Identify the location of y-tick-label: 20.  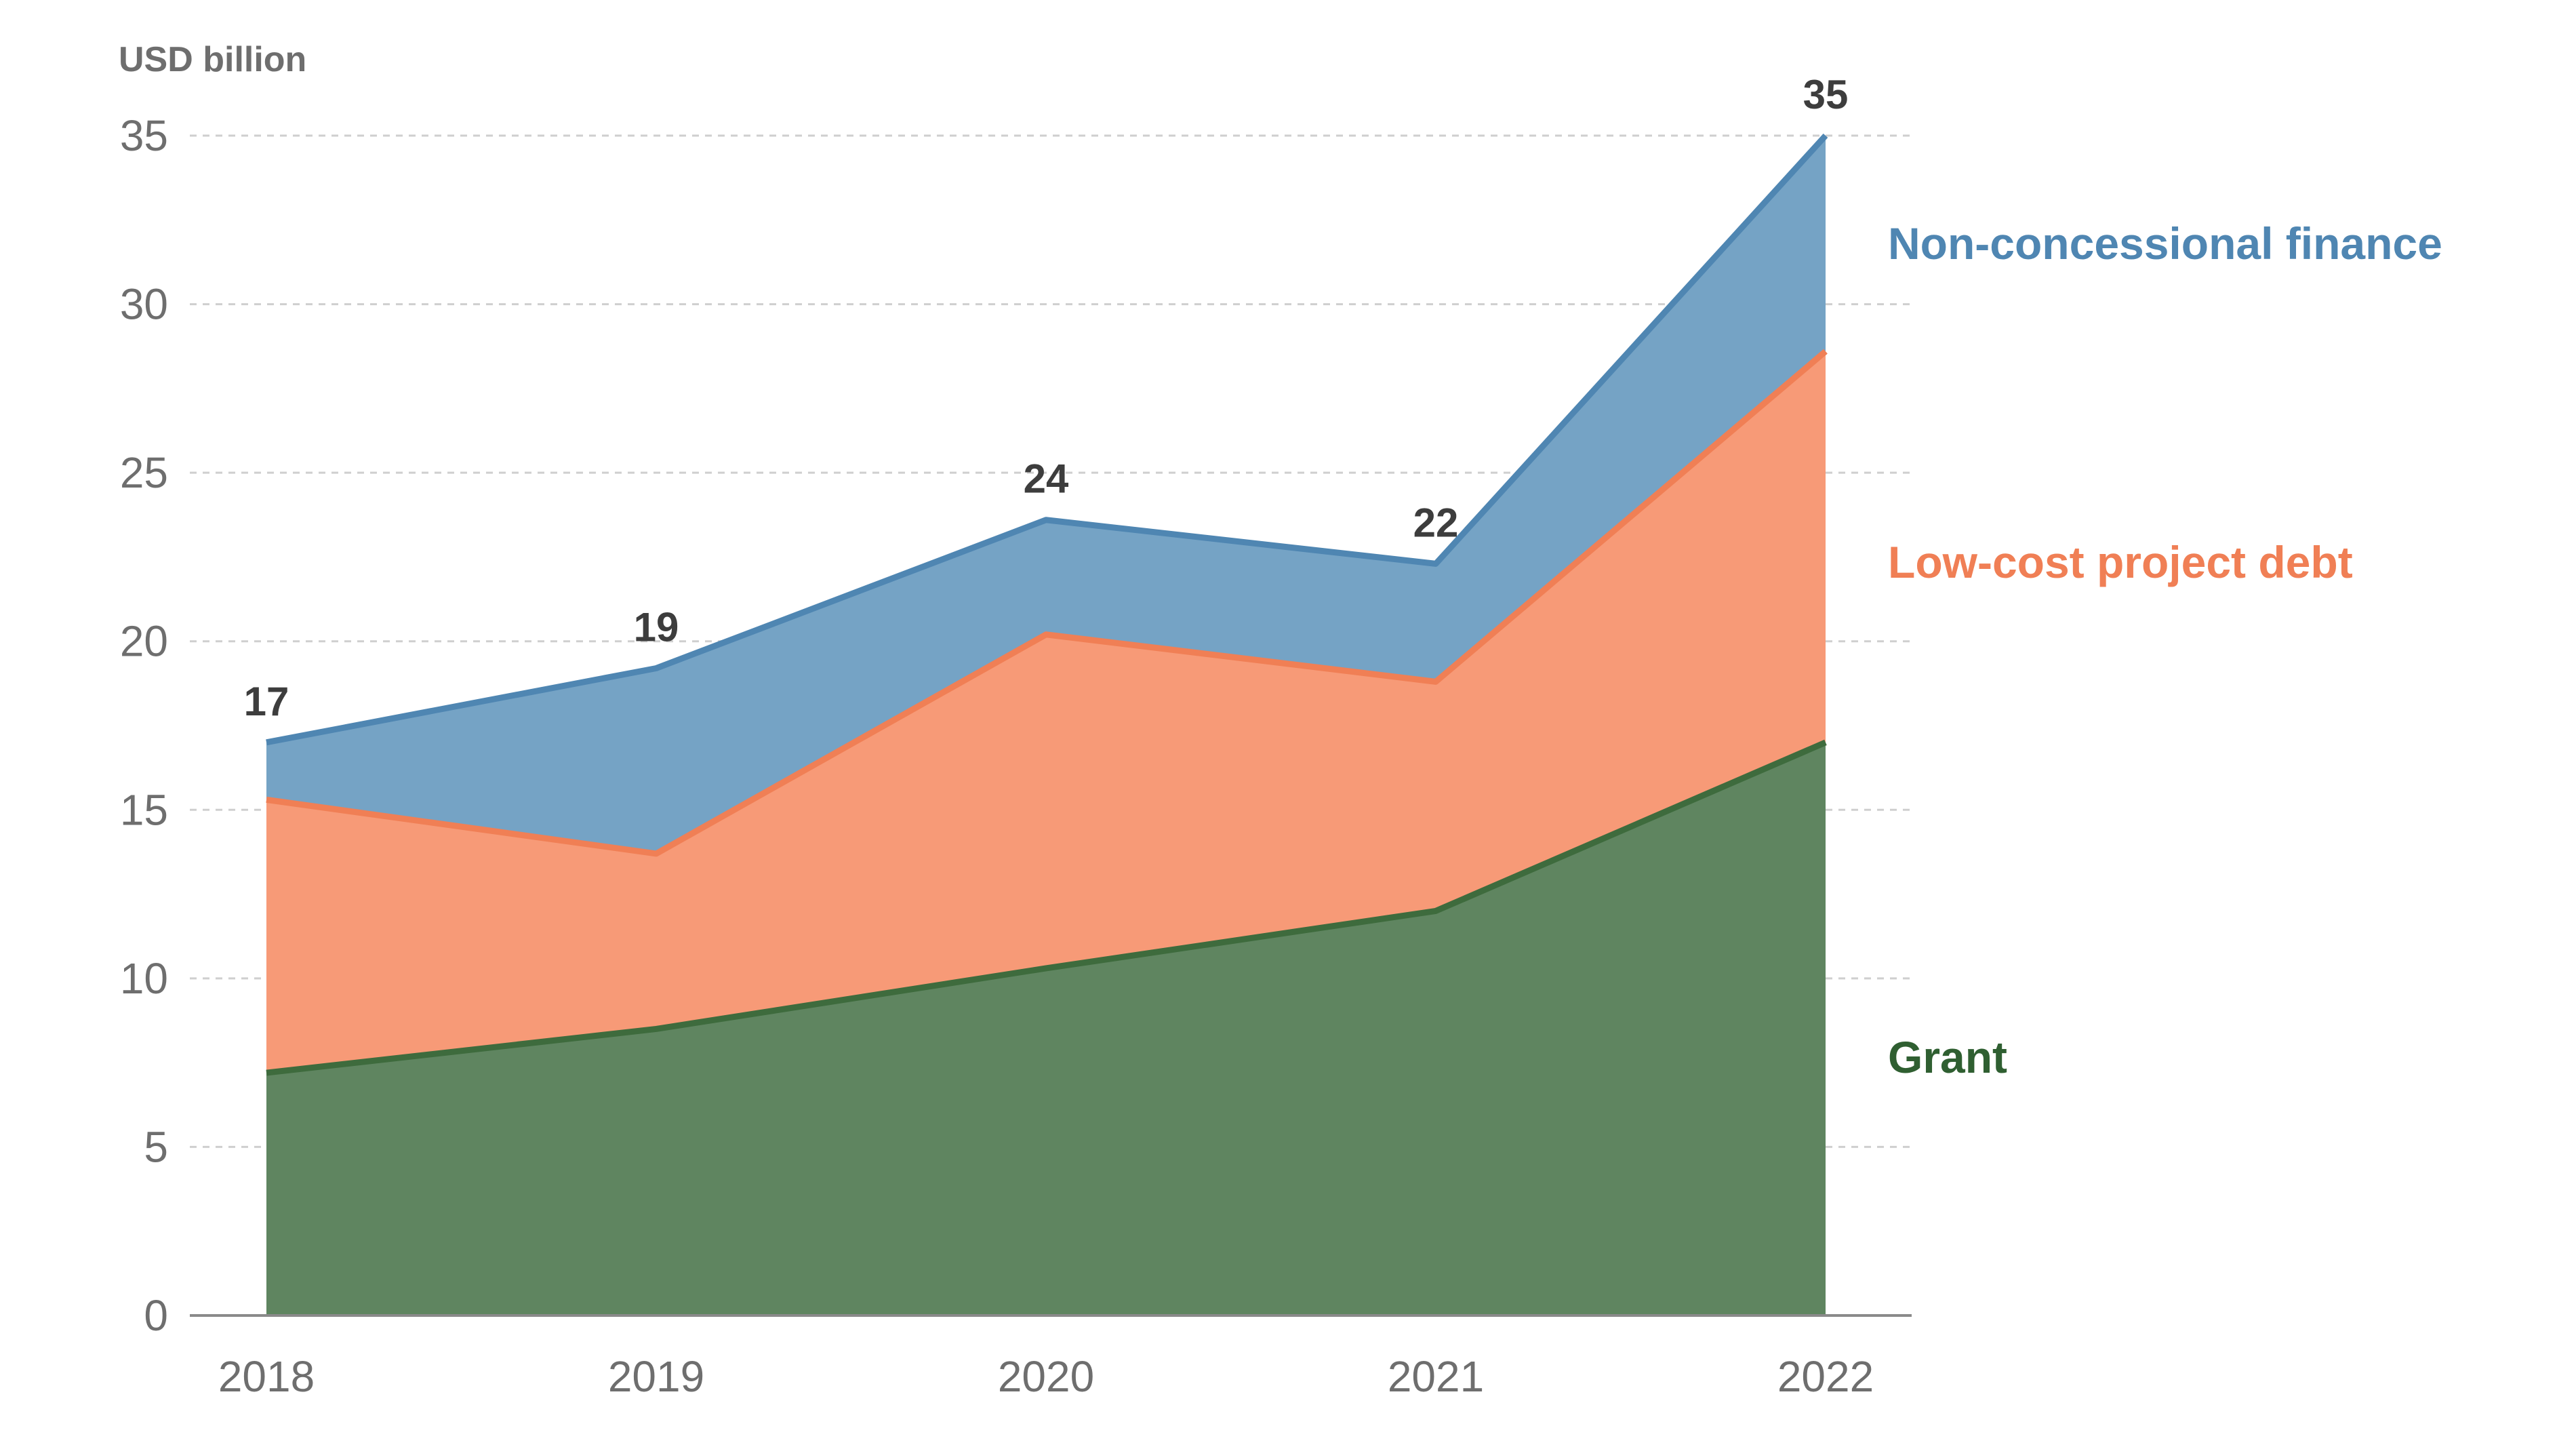
(144, 641).